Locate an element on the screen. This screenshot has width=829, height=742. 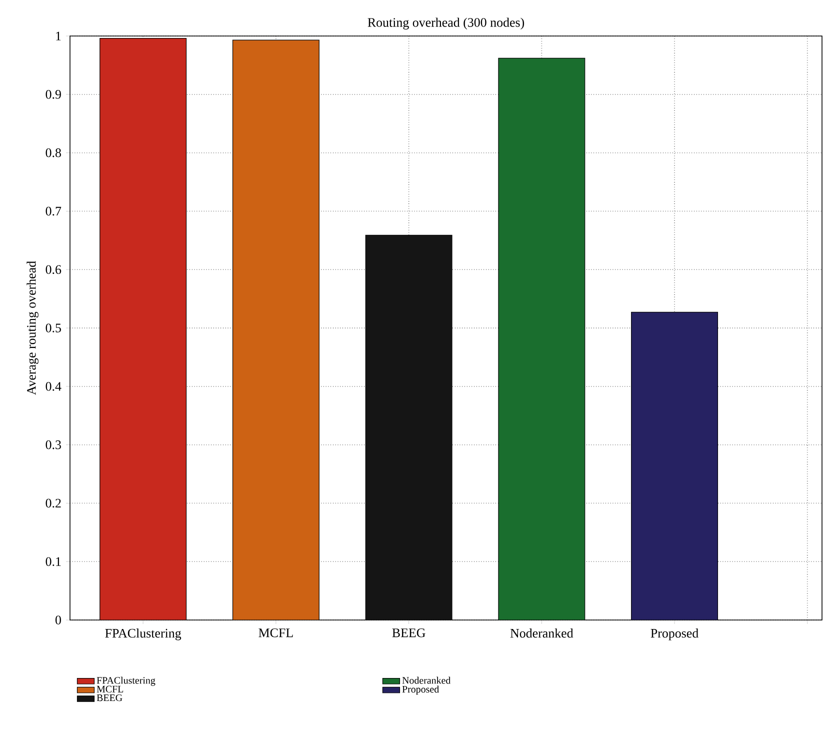
y-tick-label: 0.9 is located at coordinates (53, 94).